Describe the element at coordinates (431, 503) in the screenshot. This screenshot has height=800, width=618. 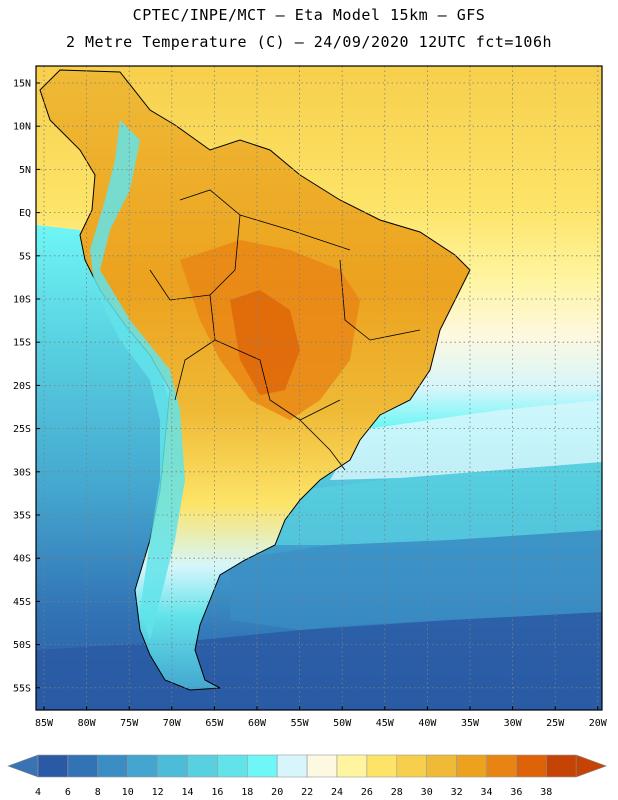
I see `ocean-subtropical-band` at that location.